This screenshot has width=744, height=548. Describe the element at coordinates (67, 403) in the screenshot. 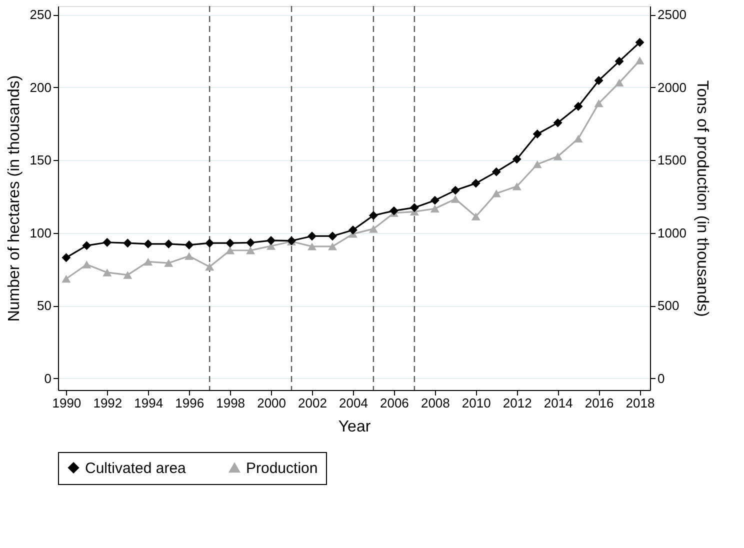

I see `x-tick-label: 1990` at that location.